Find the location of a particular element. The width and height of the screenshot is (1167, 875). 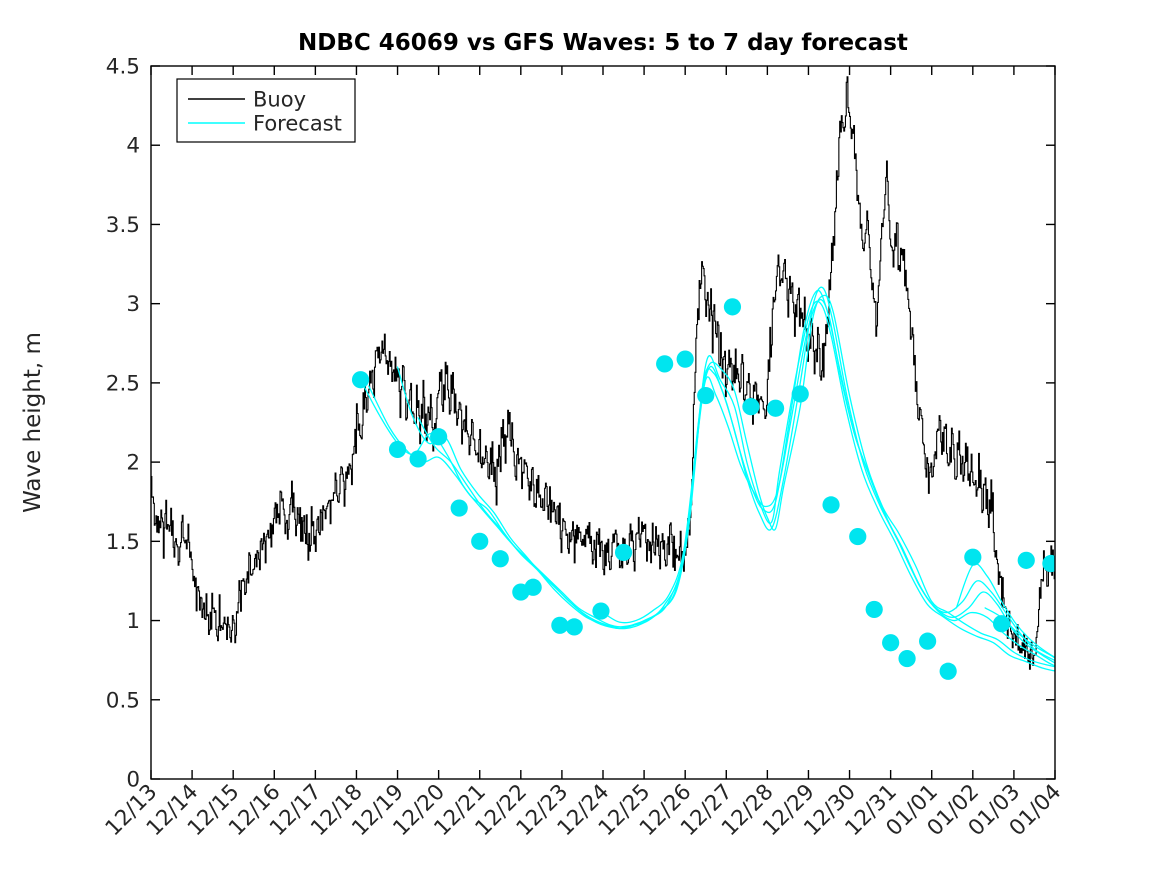

legend-box is located at coordinates (266, 110).